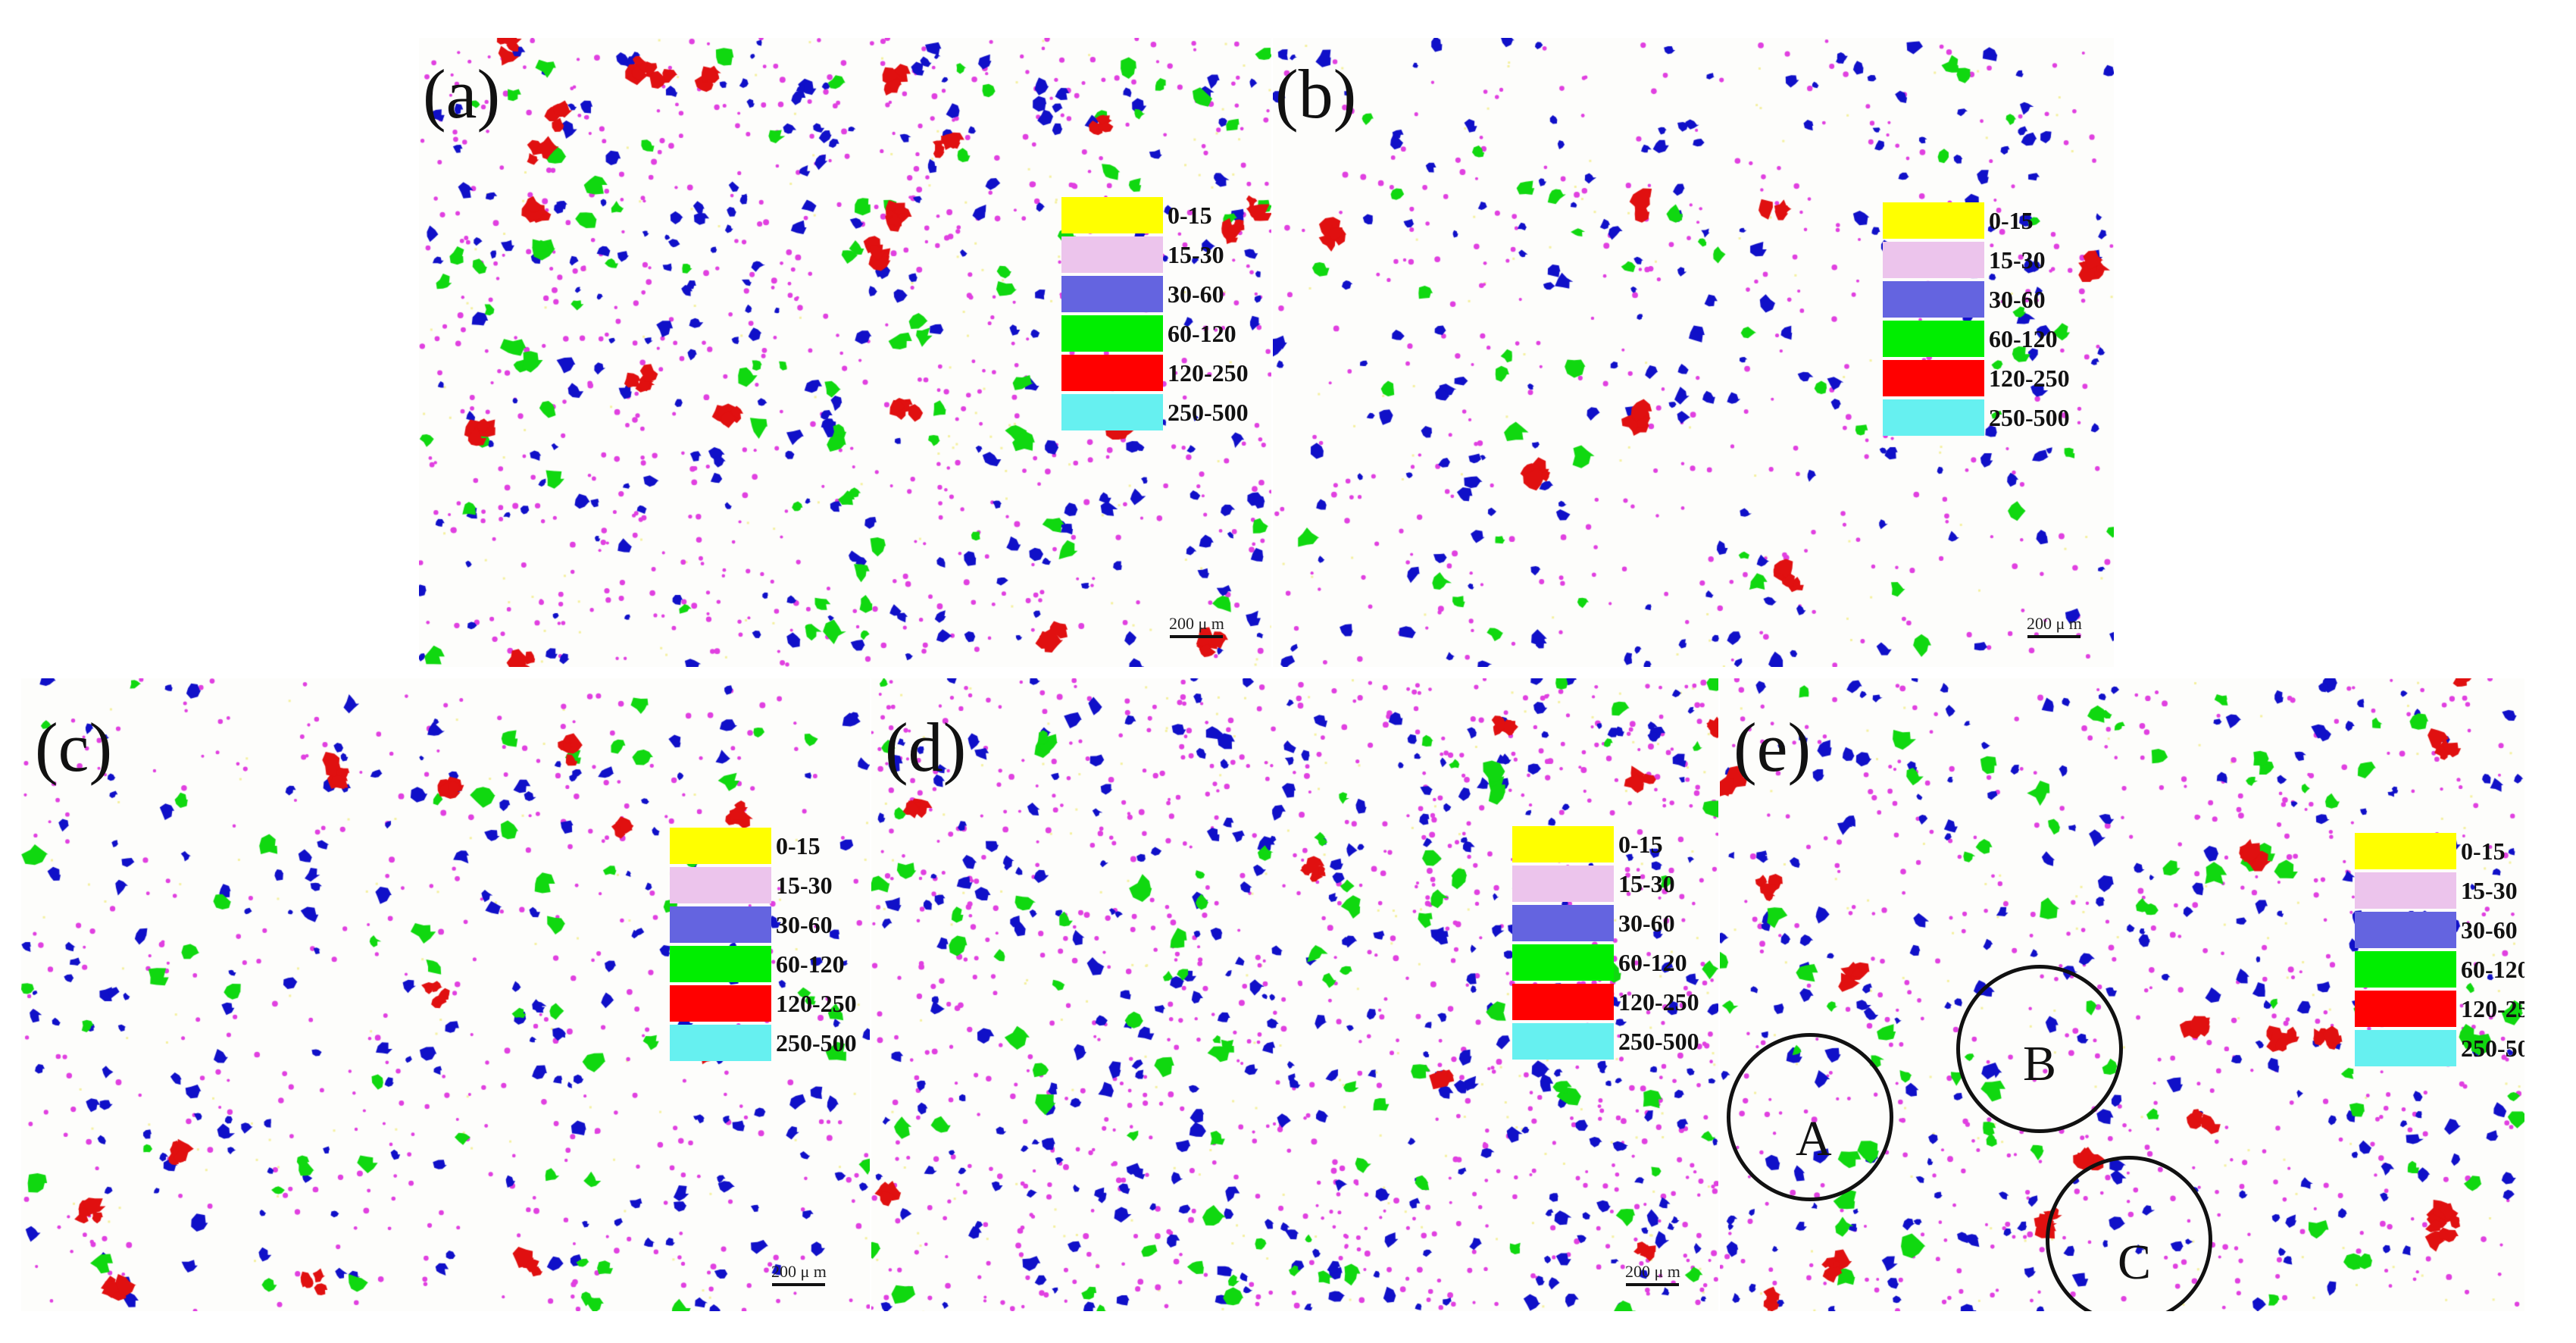  What do you see at coordinates (2054, 626) in the screenshot?
I see `scalebar-b: 200 μ m` at bounding box center [2054, 626].